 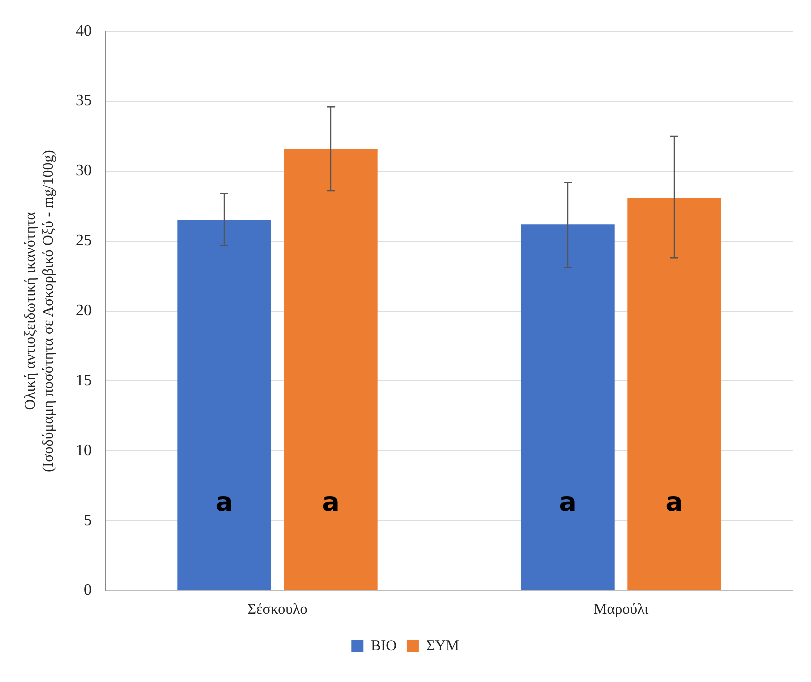 What do you see at coordinates (84, 101) in the screenshot?
I see `y-tick-label: 35` at bounding box center [84, 101].